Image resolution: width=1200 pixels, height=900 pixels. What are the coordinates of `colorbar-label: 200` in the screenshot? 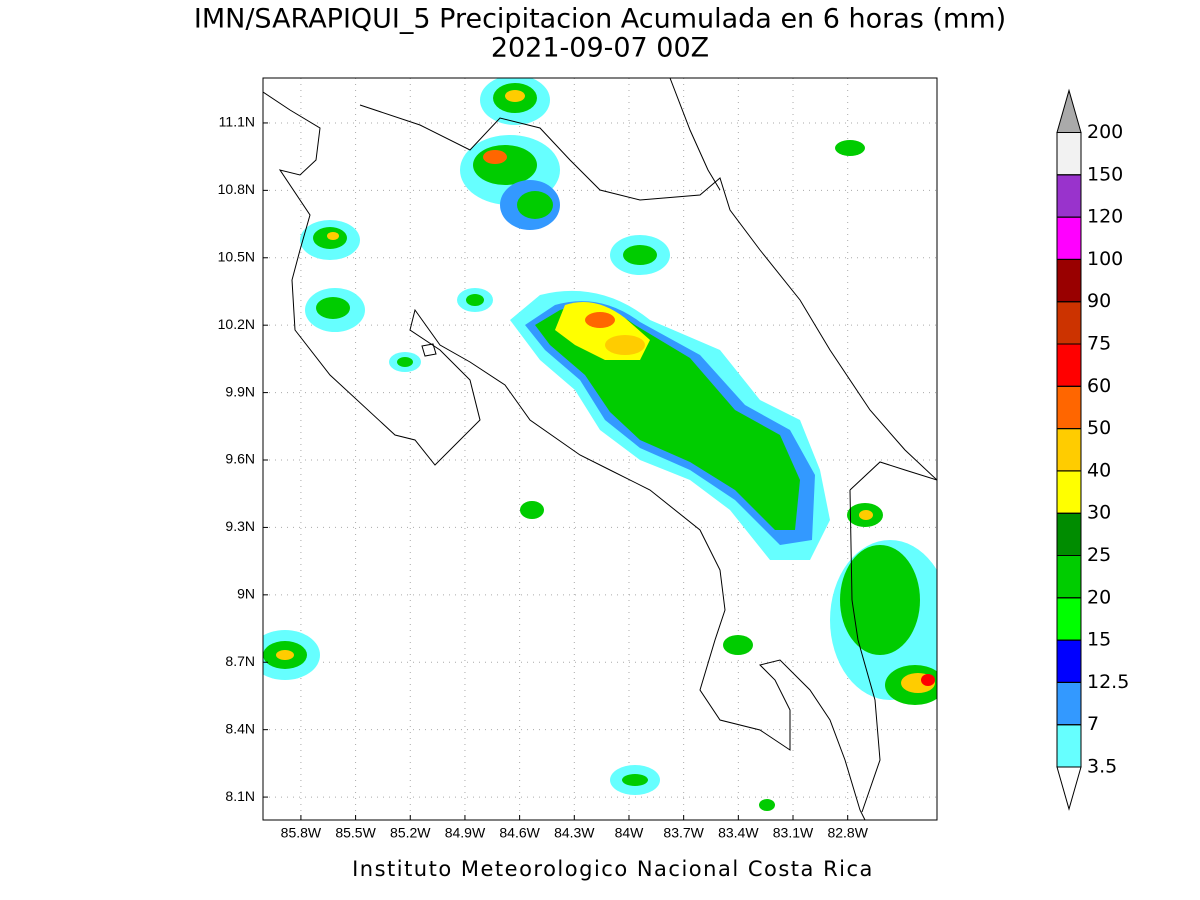 It's located at (1105, 132).